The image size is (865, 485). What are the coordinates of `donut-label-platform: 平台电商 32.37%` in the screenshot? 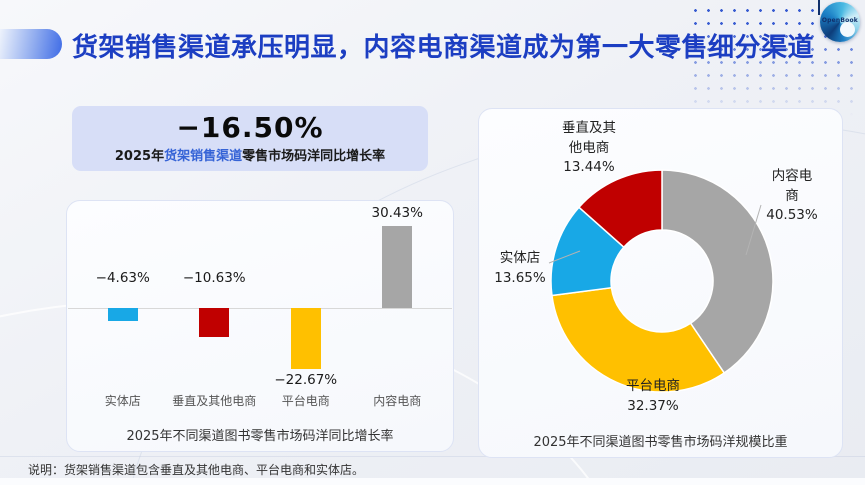 It's located at (653, 396).